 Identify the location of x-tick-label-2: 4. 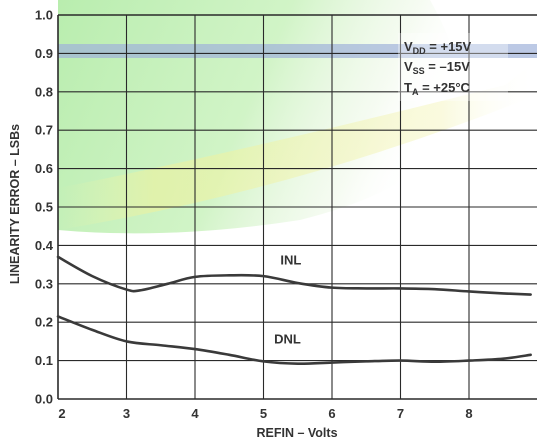
(195, 413).